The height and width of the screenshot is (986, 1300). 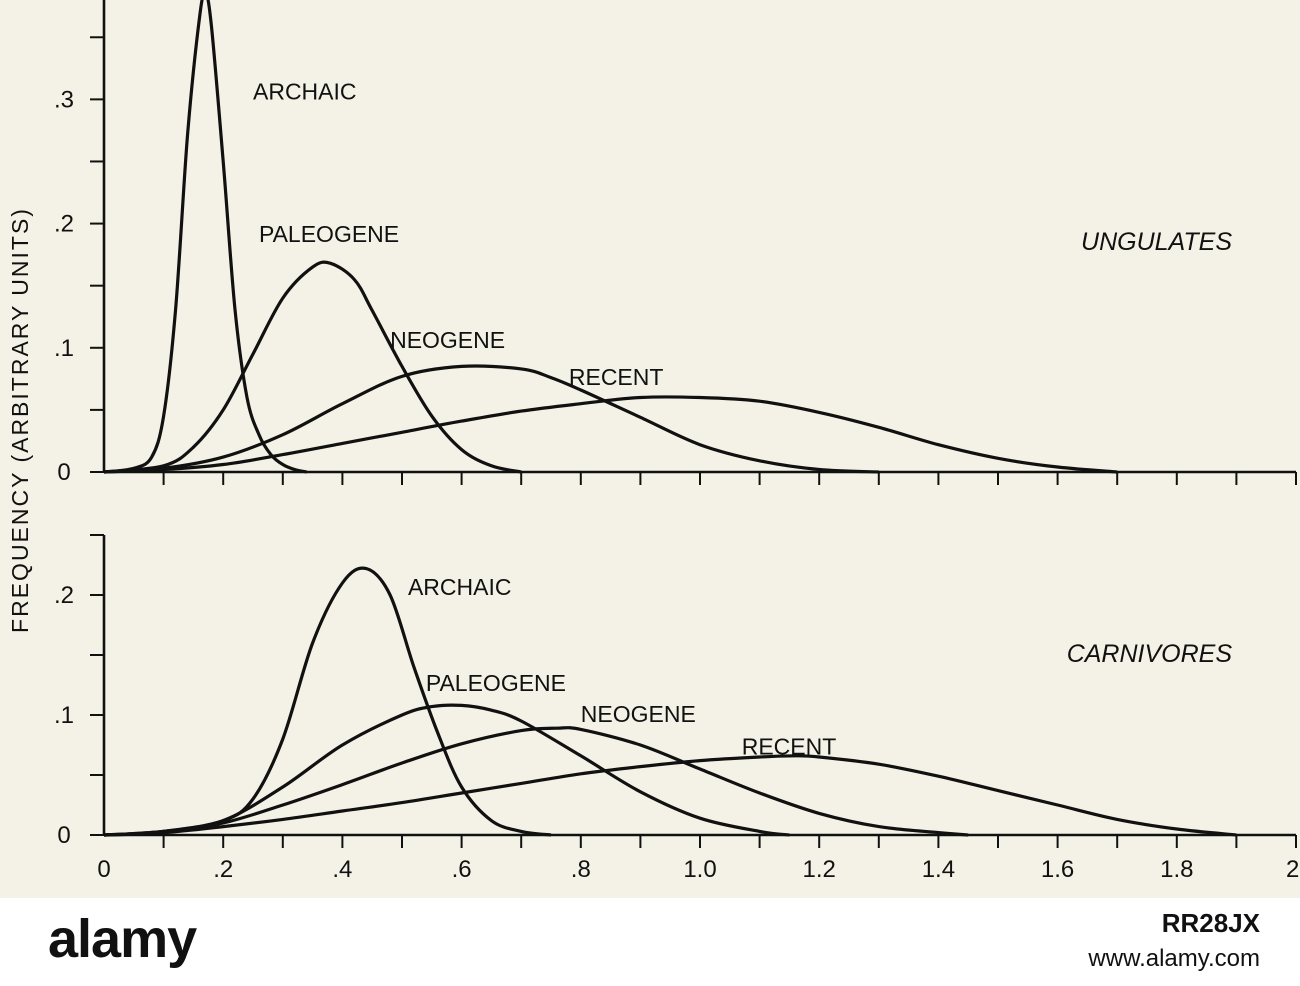 What do you see at coordinates (327, 701) in the screenshot?
I see `carnivores-curve-archaic` at bounding box center [327, 701].